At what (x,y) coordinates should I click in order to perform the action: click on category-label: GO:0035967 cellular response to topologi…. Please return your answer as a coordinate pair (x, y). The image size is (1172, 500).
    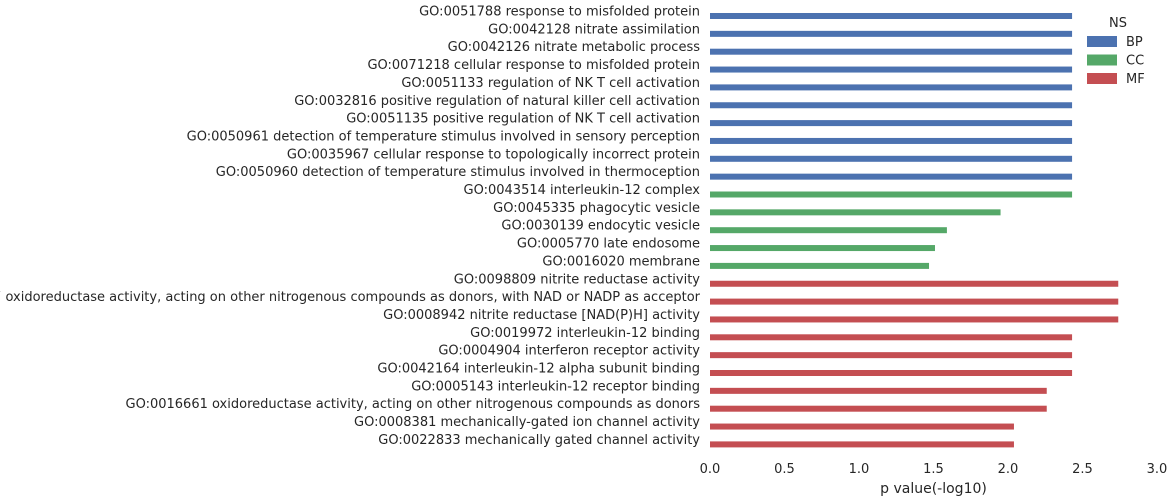
    Looking at the image, I should click on (493, 154).